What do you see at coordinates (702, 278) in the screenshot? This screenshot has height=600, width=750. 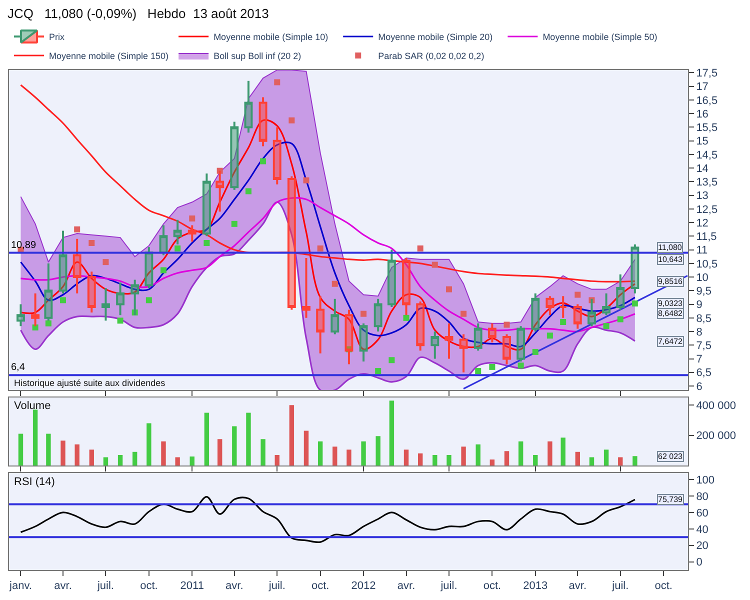 I see `y-tick-label: 10` at bounding box center [702, 278].